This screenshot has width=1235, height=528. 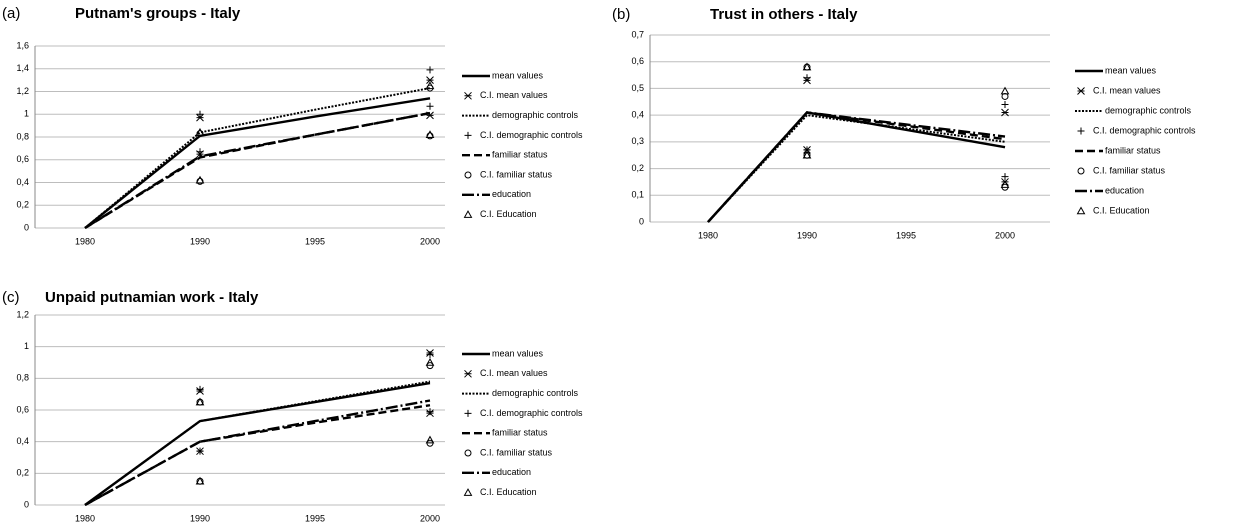 I want to click on y-tick-label: 0,7, so click(x=637, y=34).